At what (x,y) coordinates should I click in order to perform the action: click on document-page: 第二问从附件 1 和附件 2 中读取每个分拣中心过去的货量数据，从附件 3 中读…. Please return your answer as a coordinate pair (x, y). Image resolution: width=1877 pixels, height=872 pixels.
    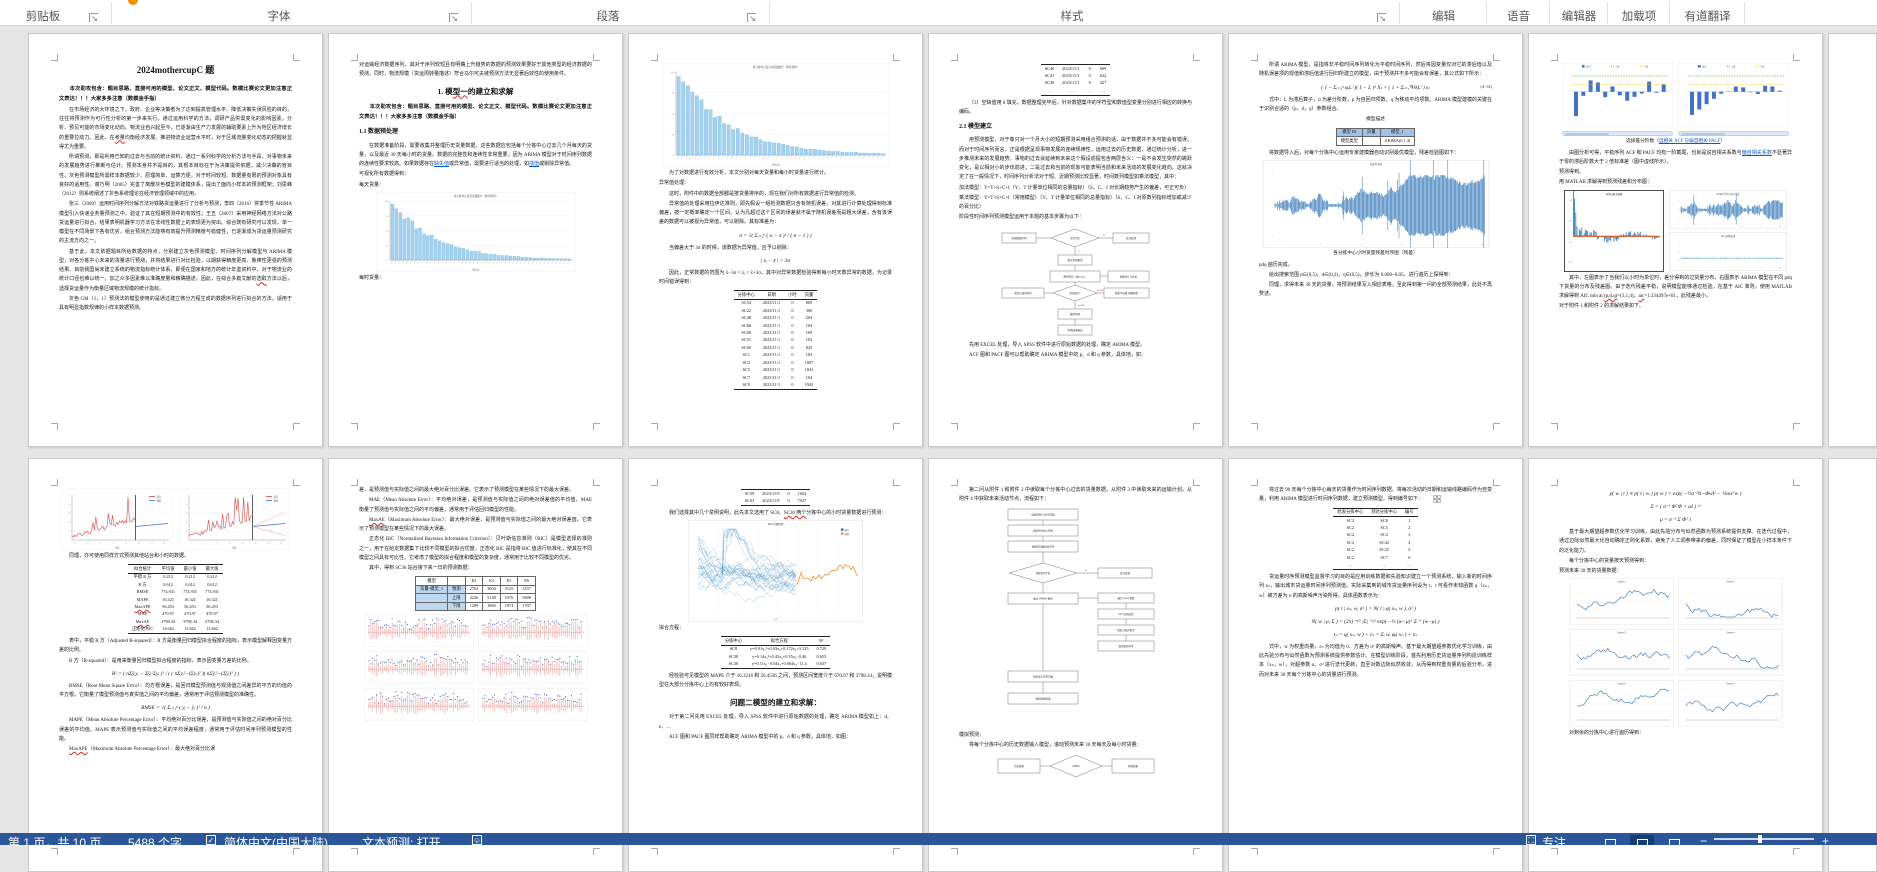
    Looking at the image, I should click on (1075, 665).